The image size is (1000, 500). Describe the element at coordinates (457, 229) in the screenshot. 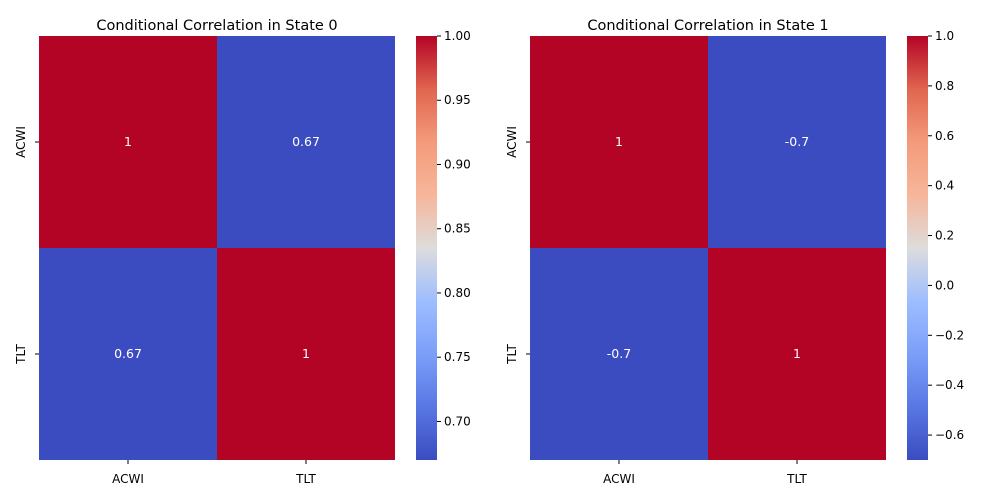

I see `colorbar-tick-label: 0.85` at that location.